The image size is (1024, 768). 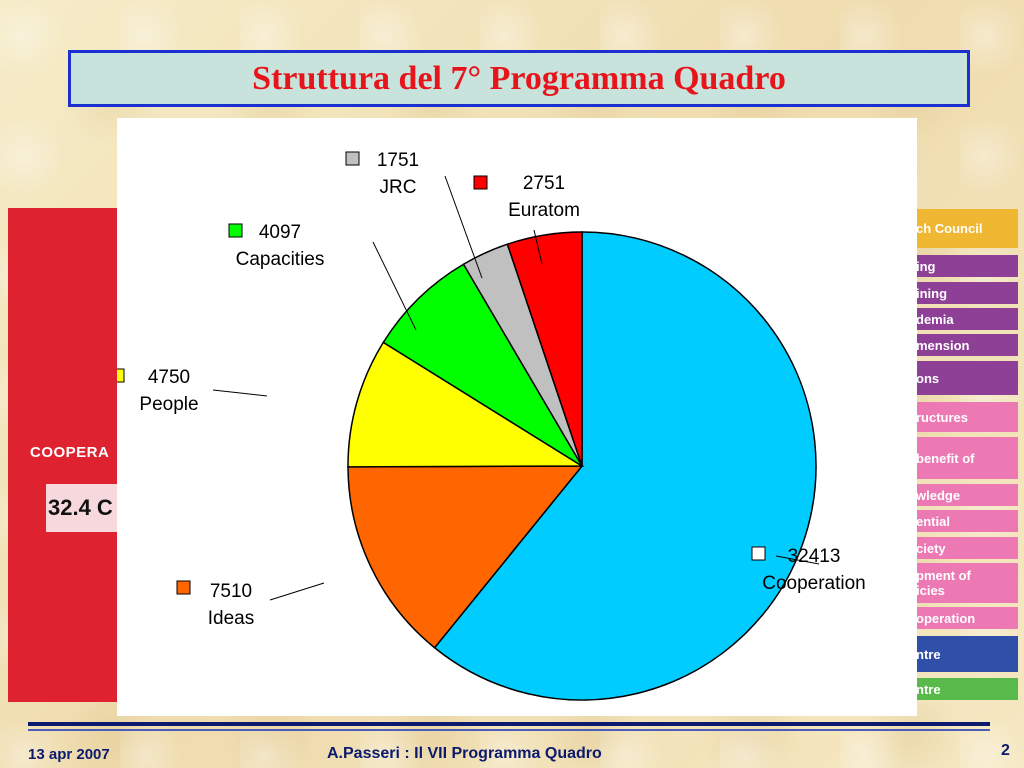 What do you see at coordinates (938, 495) in the screenshot?
I see `background-right-item-label: wledge` at bounding box center [938, 495].